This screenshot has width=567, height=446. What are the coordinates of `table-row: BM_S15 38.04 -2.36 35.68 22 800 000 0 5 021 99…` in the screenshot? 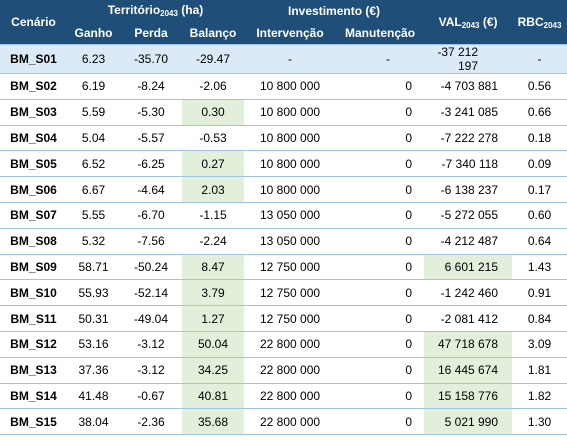 It's located at (283, 422).